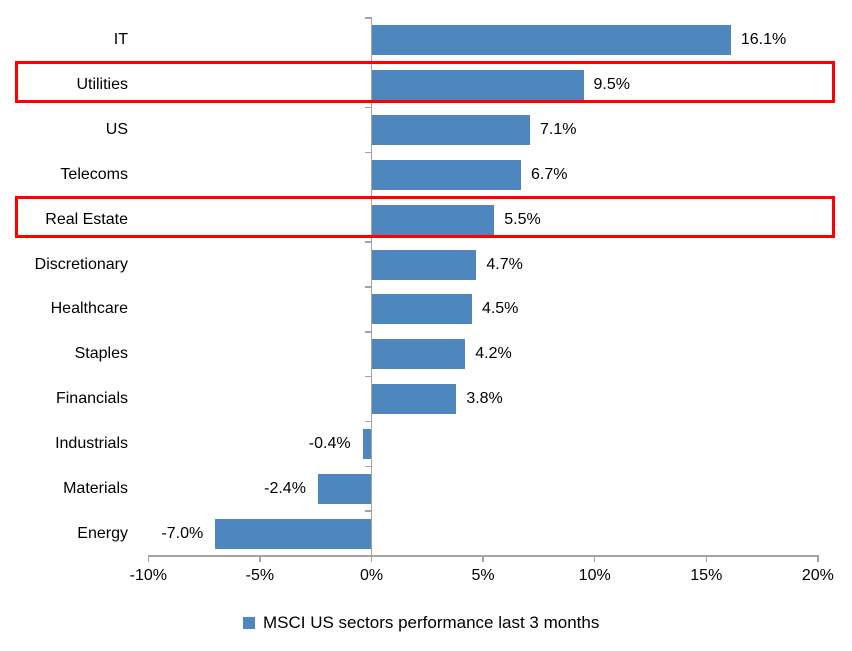 This screenshot has width=852, height=651. What do you see at coordinates (500, 309) in the screenshot?
I see `value-label-healthcare: 4.5%` at bounding box center [500, 309].